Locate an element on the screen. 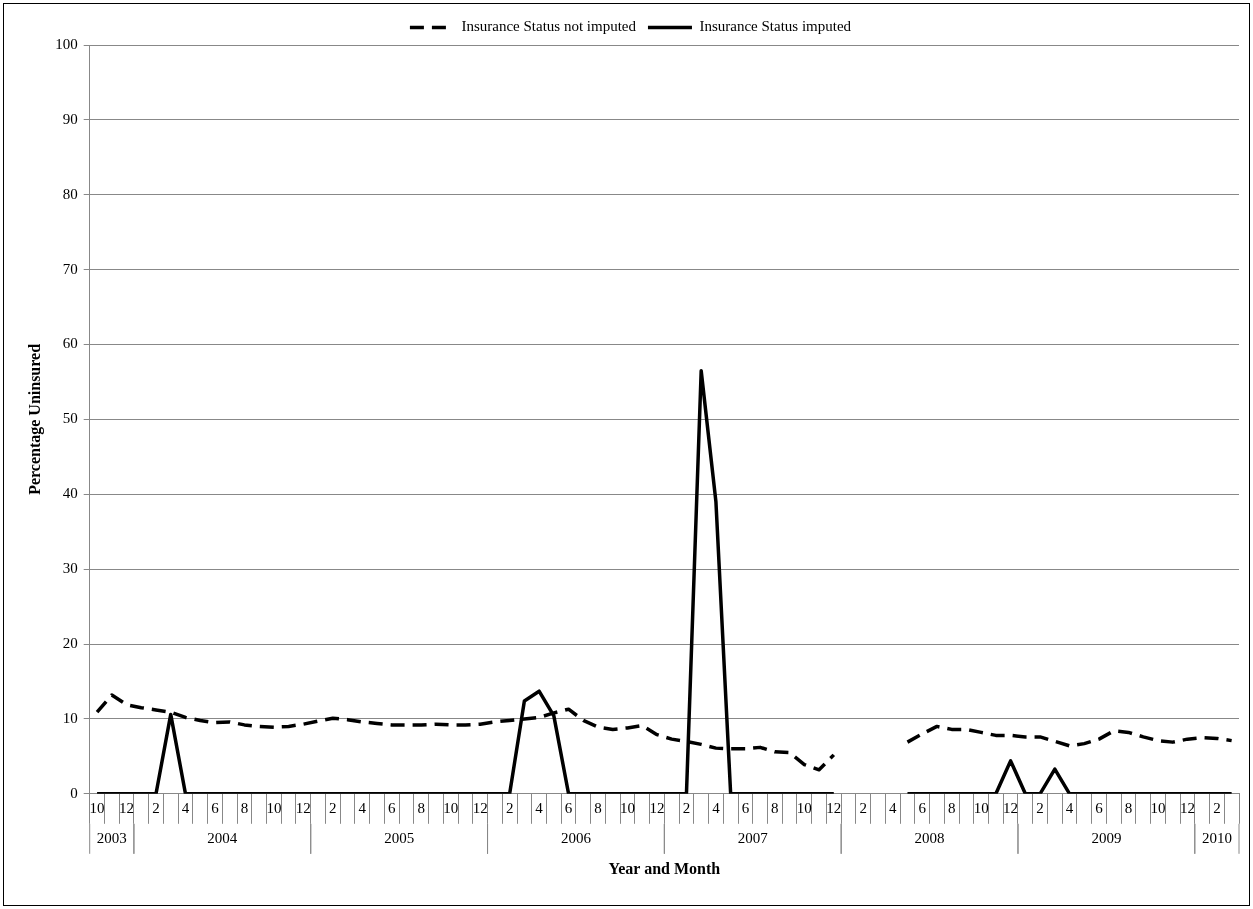  text: 2010 is located at coordinates (1216, 837).